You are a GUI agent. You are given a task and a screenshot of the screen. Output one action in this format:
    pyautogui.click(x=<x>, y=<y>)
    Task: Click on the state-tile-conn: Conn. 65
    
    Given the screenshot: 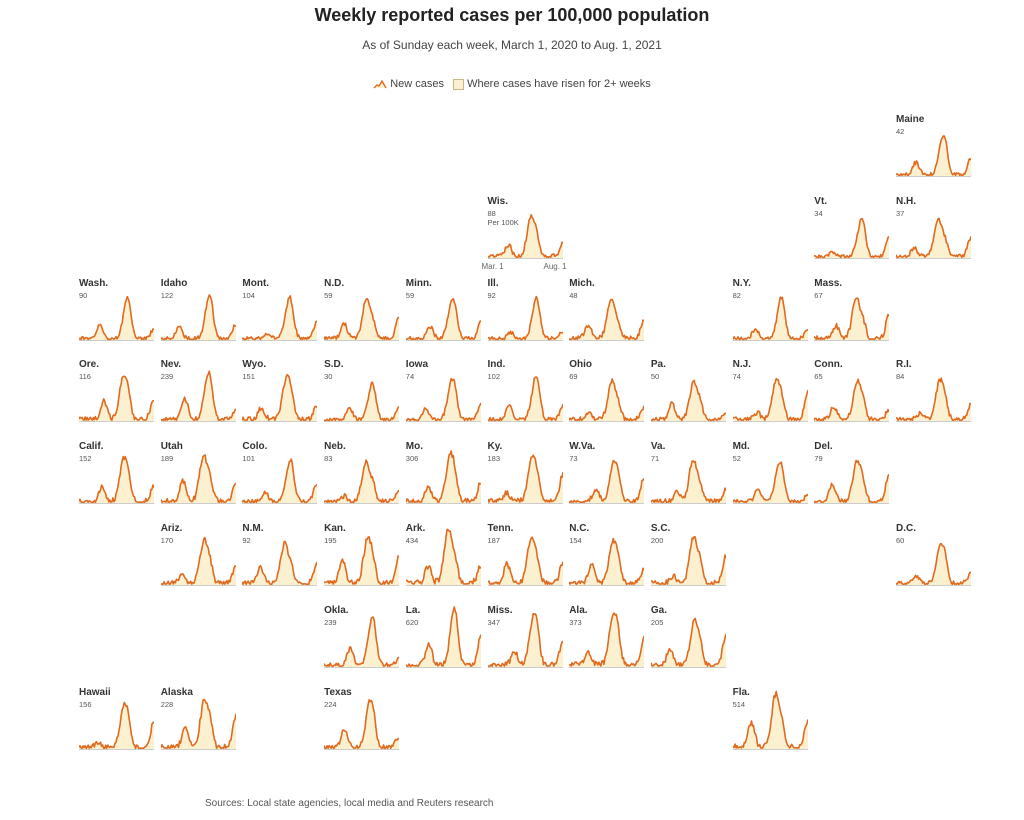 What is the action you would take?
    pyautogui.click(x=852, y=396)
    